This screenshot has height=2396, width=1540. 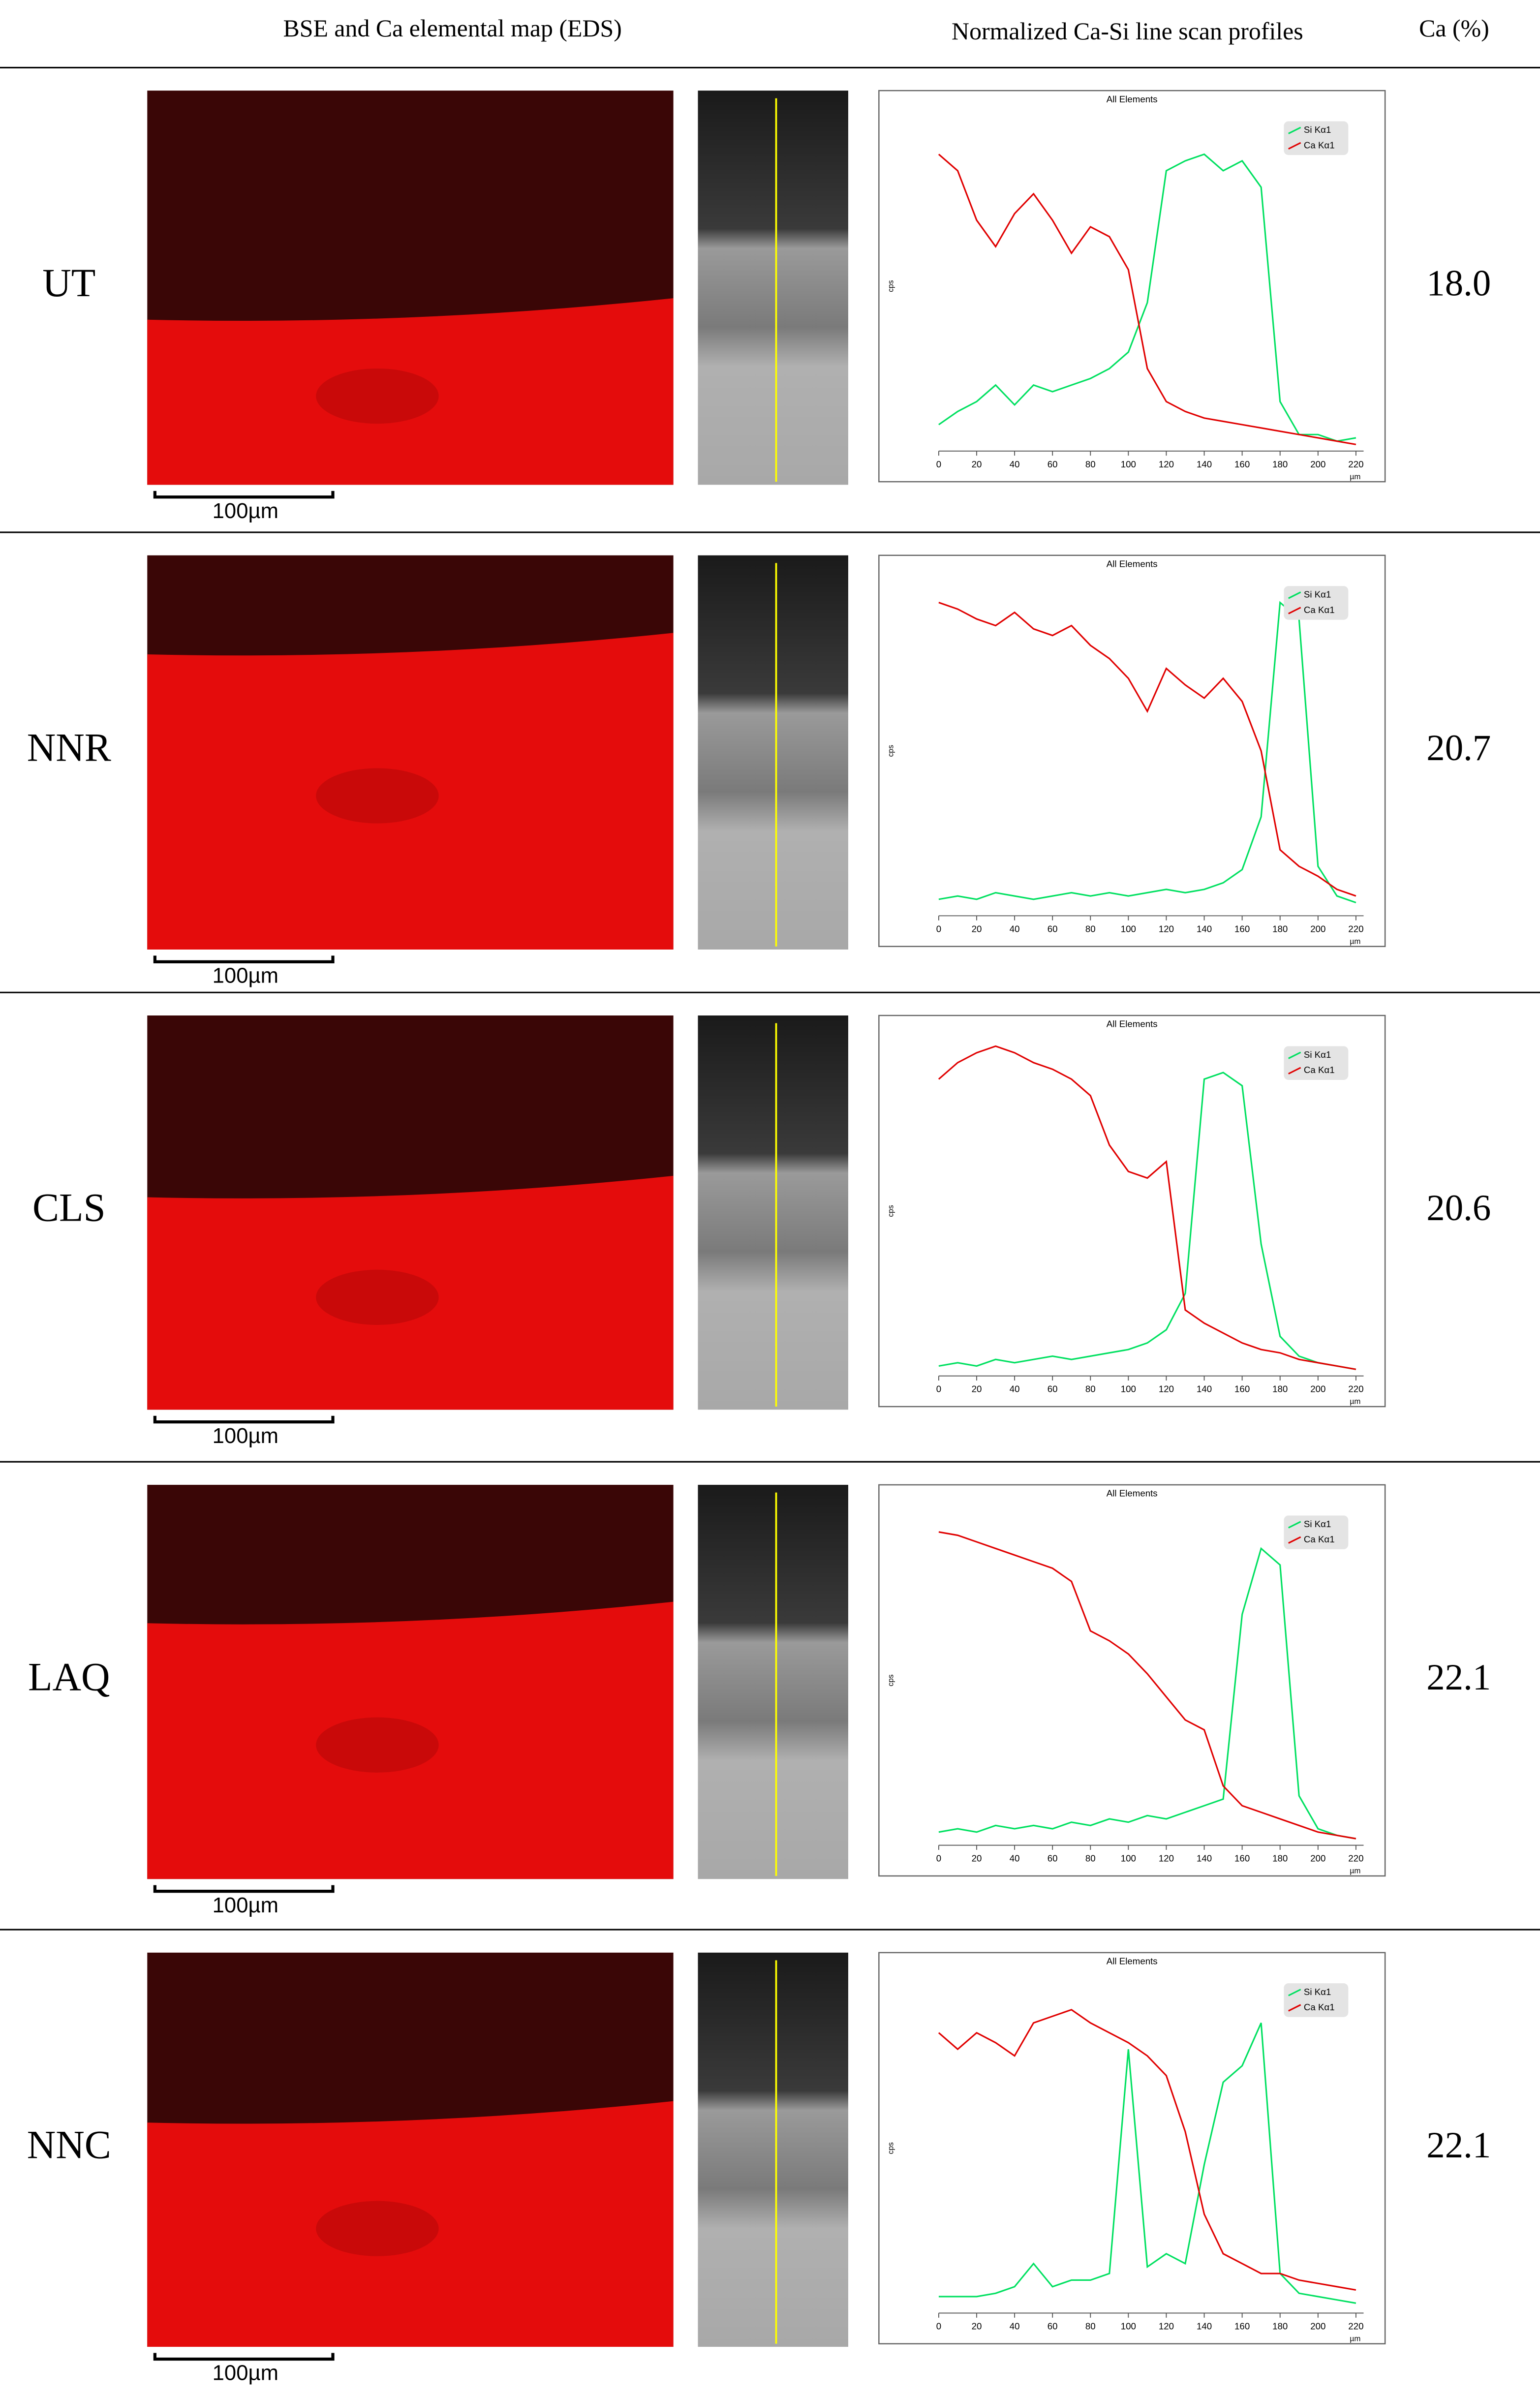 What do you see at coordinates (68, 283) in the screenshot?
I see `sample-label: UT` at bounding box center [68, 283].